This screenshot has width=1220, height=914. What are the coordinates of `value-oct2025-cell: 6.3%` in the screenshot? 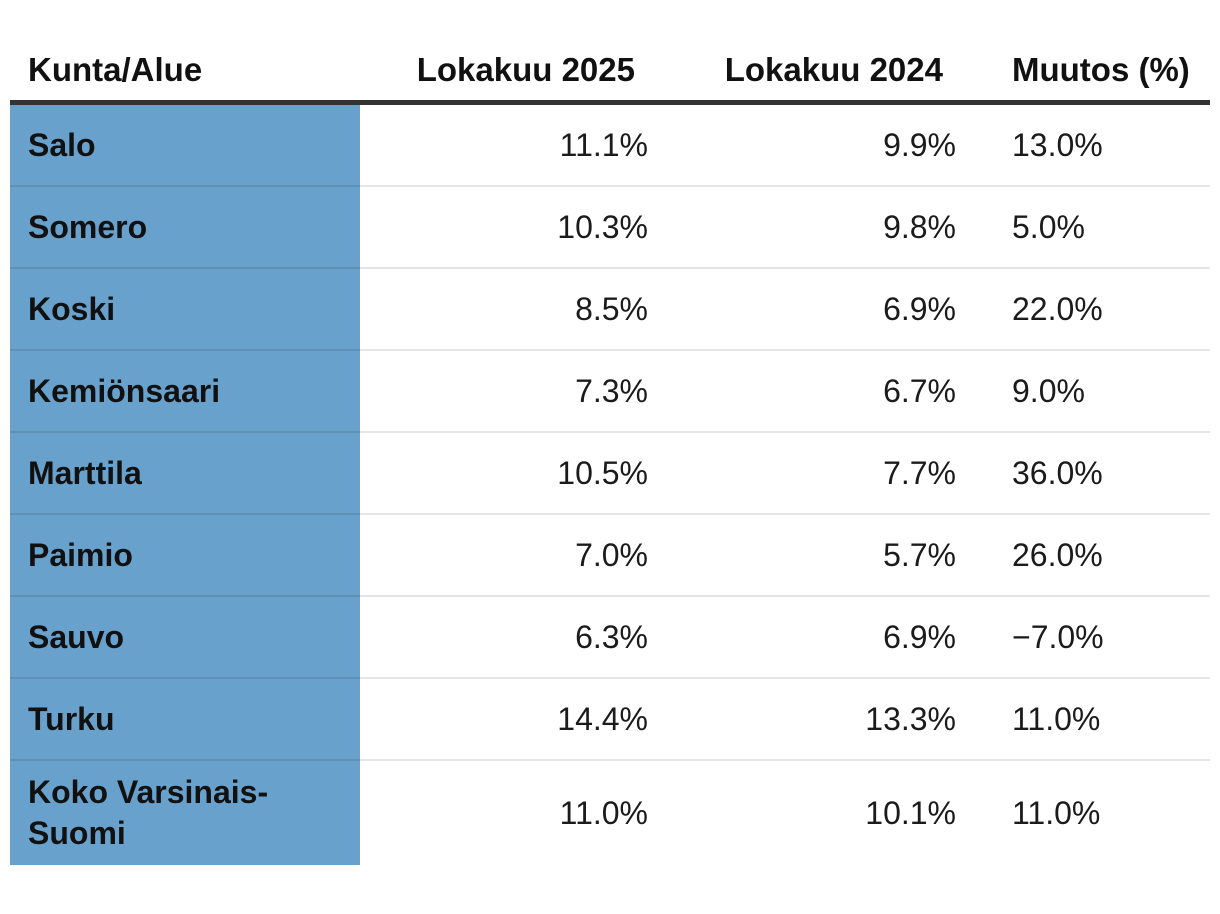 It's located at (504, 636).